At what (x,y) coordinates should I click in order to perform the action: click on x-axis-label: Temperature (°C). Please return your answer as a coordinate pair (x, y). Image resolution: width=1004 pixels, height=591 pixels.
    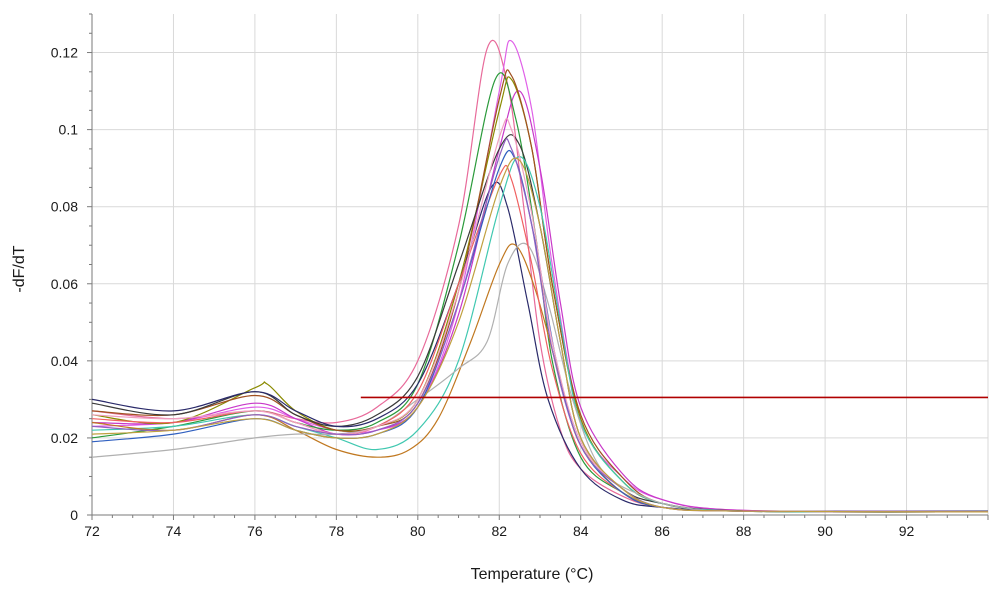
    Looking at the image, I should click on (532, 574).